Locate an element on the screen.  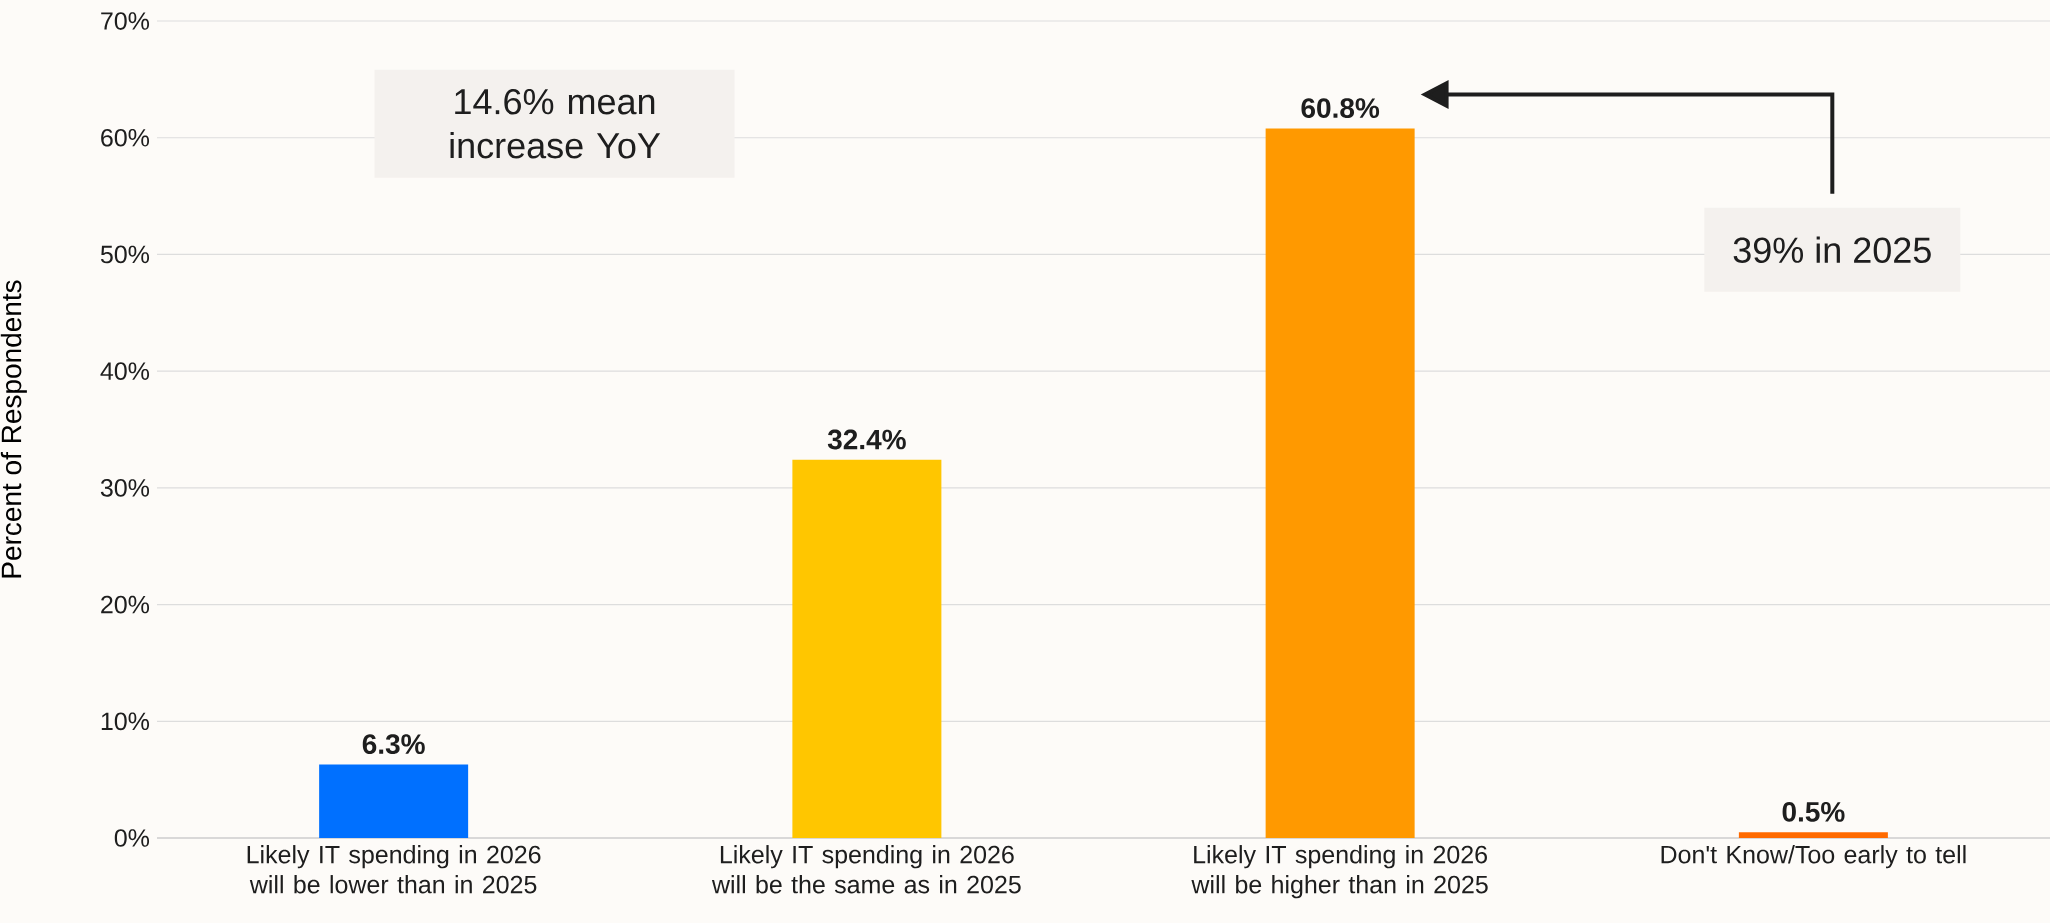
annotation: 14.6% mean increase YoY is located at coordinates (555, 123).